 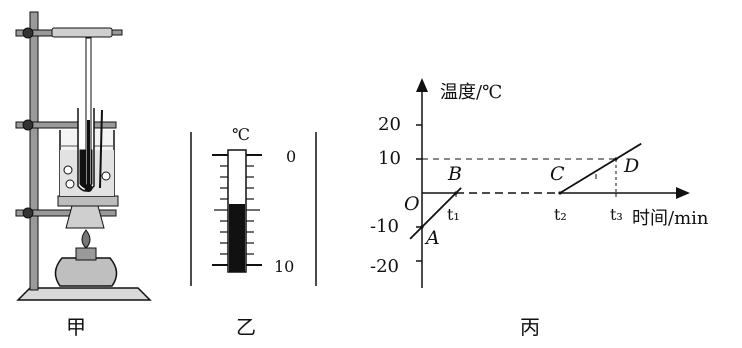 I want to click on thermometer-tick-10: 10, so click(x=284, y=266).